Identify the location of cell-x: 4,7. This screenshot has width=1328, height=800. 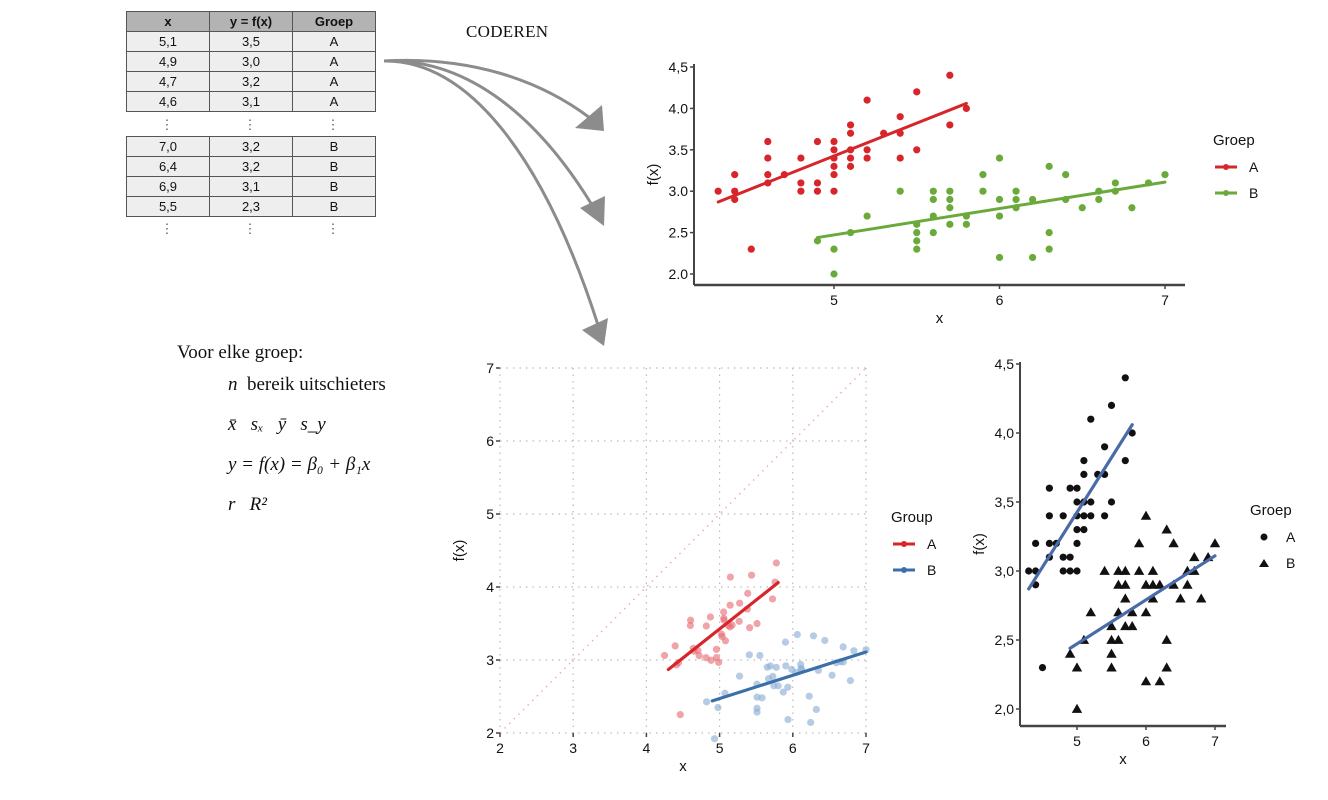
(168, 81).